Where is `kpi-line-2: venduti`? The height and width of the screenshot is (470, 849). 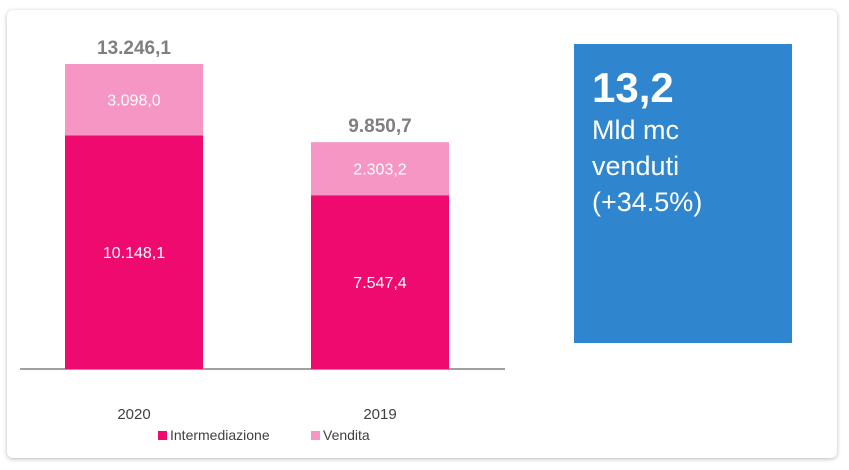
kpi-line-2: venduti is located at coordinates (636, 166).